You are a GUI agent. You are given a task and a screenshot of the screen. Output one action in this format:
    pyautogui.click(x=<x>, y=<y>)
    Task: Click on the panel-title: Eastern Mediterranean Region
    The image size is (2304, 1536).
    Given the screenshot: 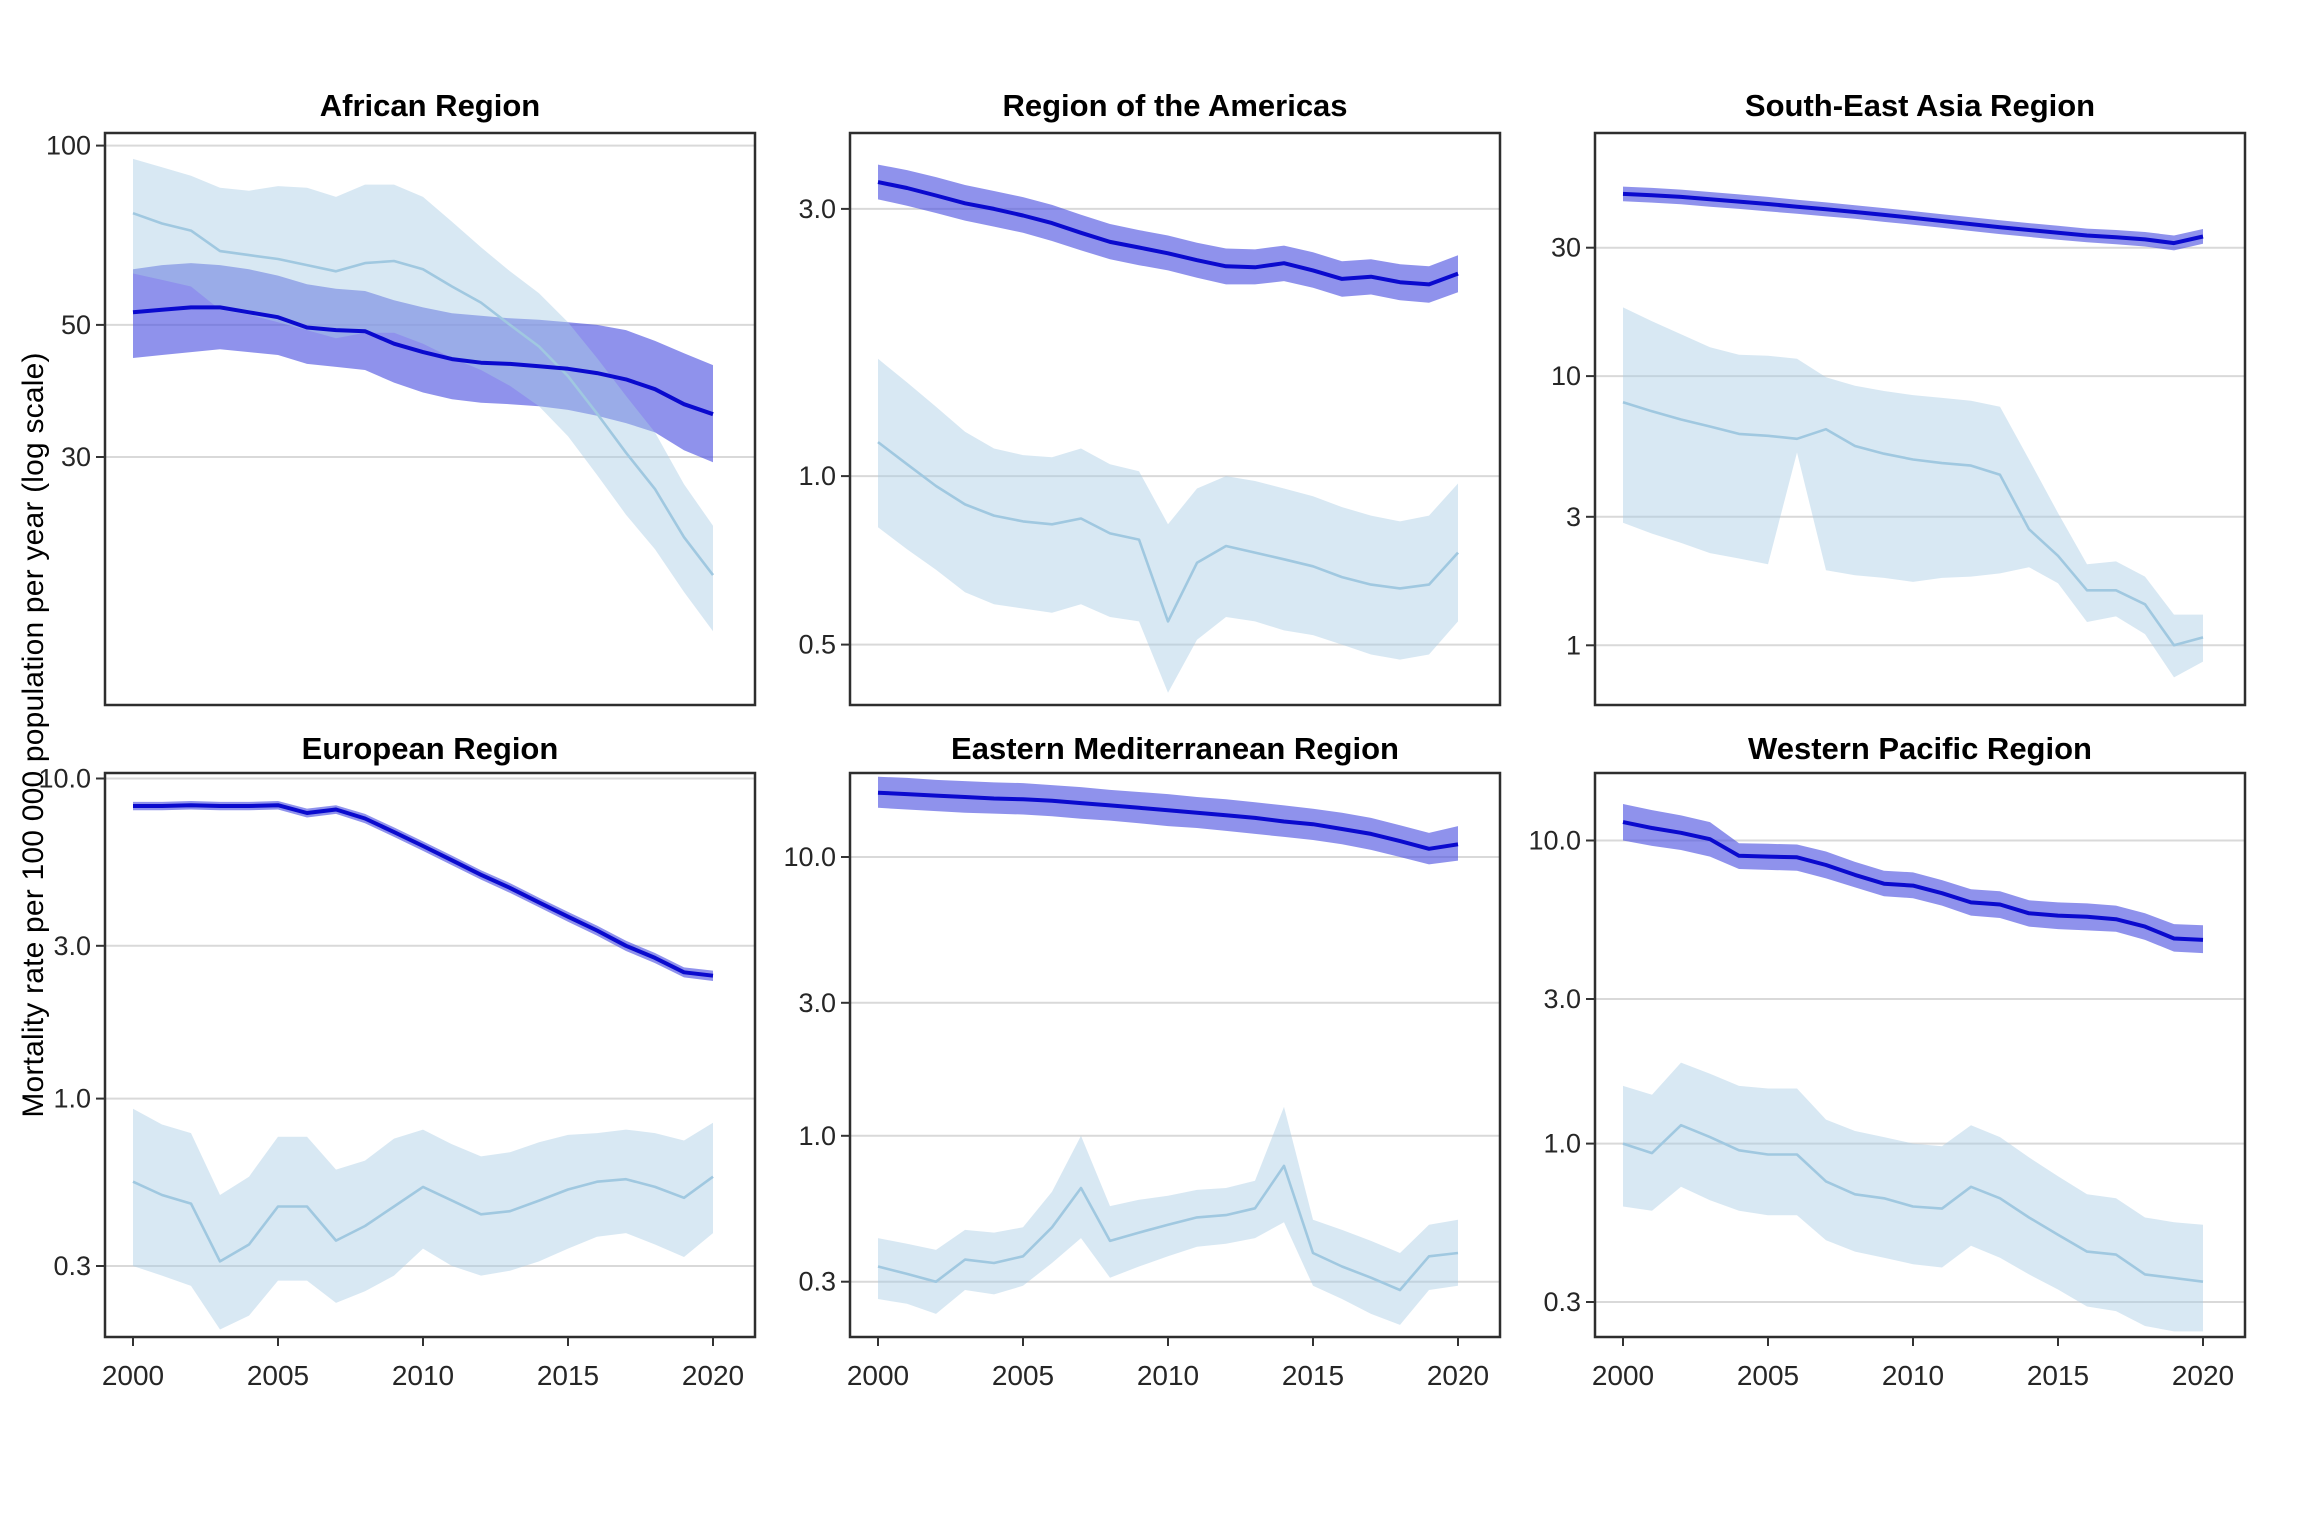 What is the action you would take?
    pyautogui.click(x=1175, y=748)
    